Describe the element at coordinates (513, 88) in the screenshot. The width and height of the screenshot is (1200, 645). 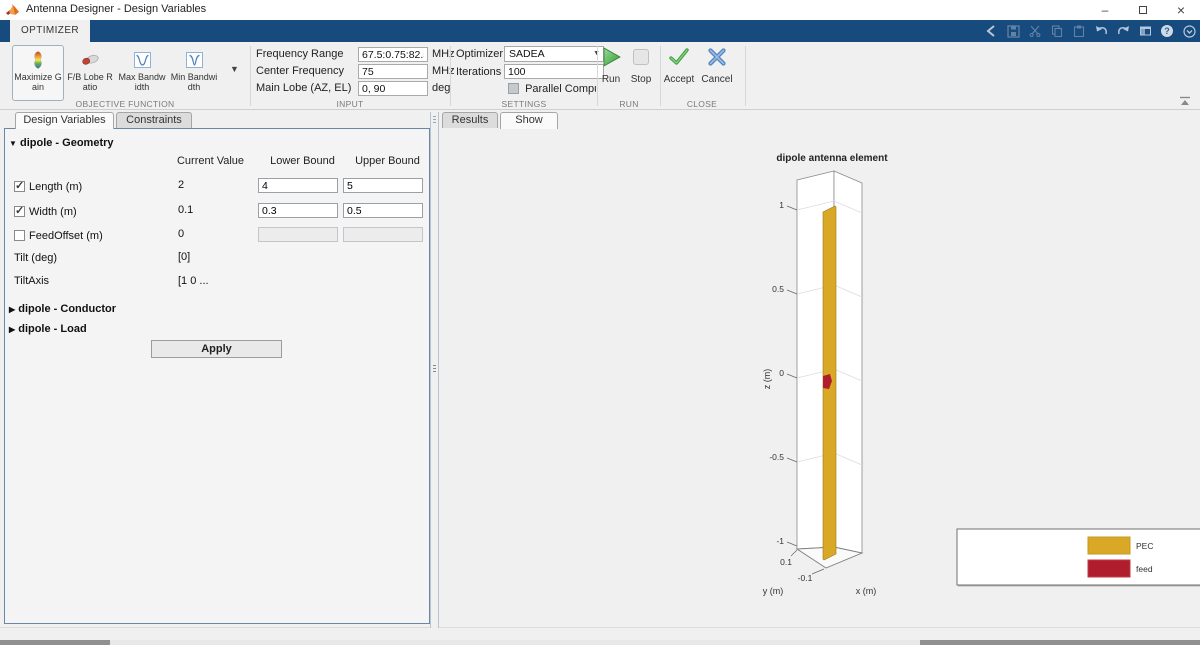
I see `parallel-computing-checkbox` at that location.